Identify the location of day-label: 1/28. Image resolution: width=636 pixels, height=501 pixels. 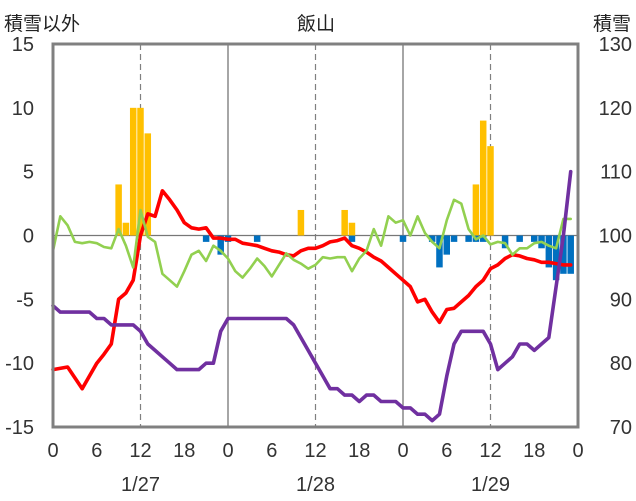
(315, 485).